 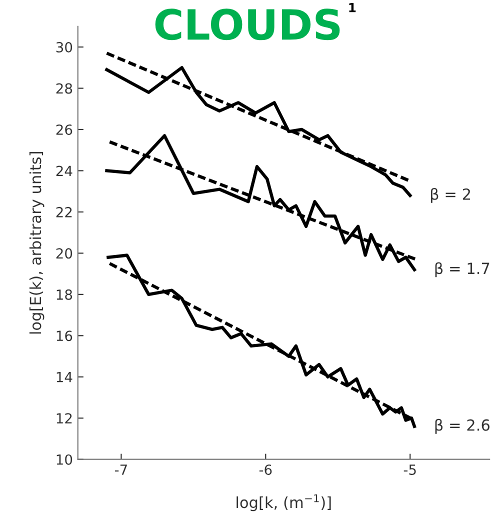 I want to click on y-tick-label: 10, so click(x=64, y=459).